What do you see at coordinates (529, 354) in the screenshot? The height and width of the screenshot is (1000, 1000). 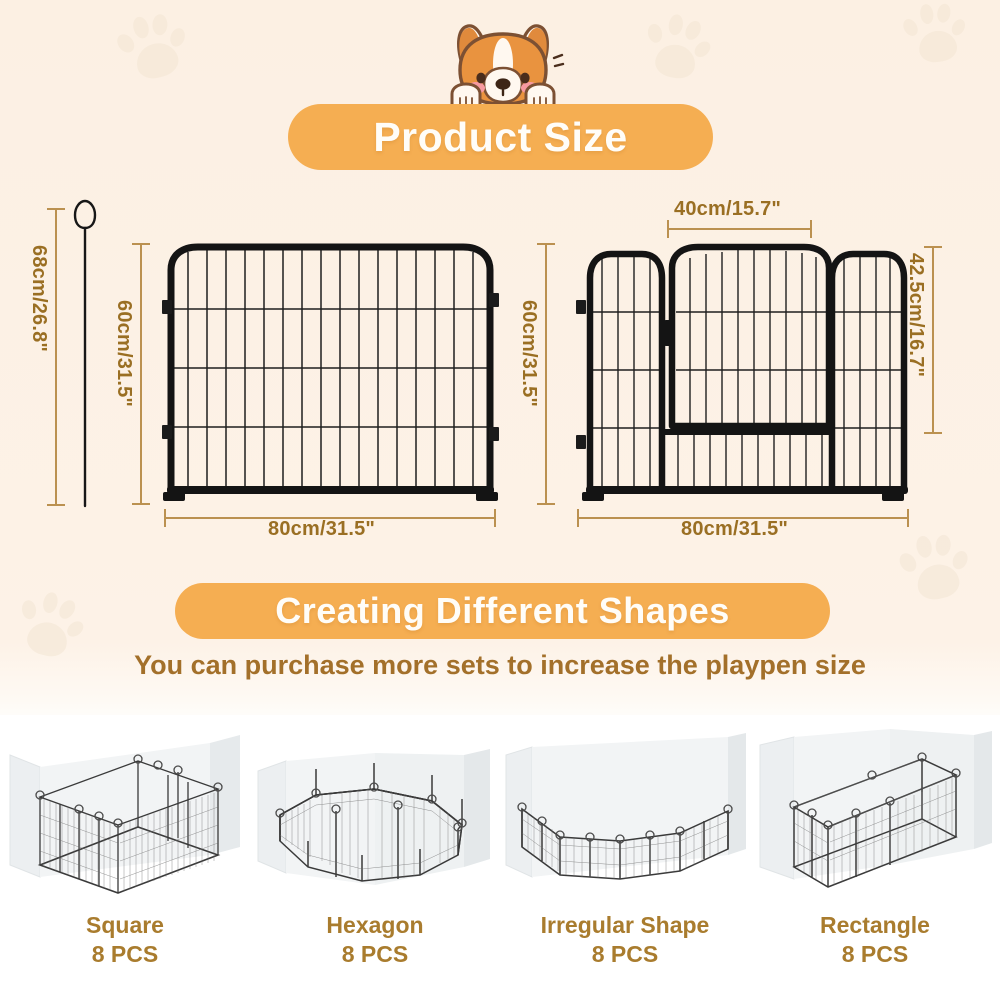 I see `right-panel-height-label: 60cm/31.5"` at bounding box center [529, 354].